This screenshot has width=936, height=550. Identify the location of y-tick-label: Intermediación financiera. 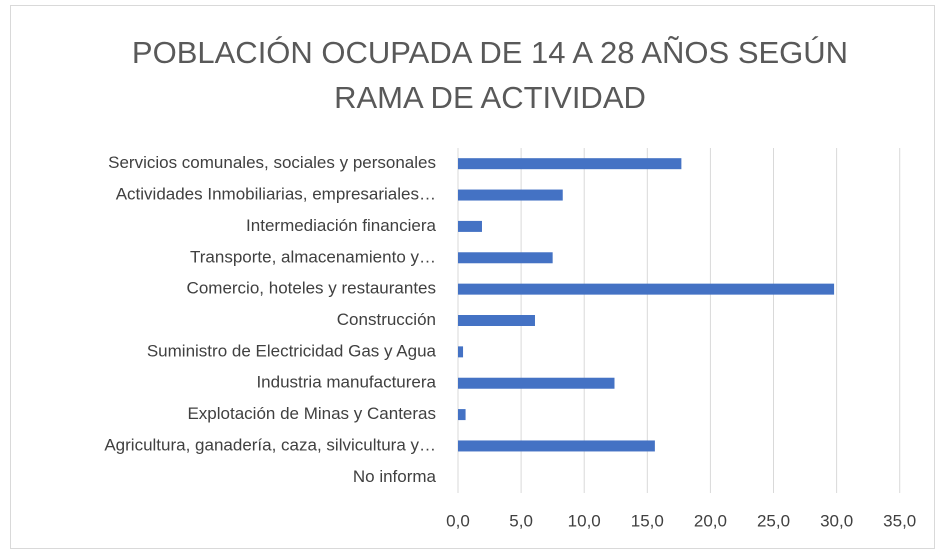
(341, 225).